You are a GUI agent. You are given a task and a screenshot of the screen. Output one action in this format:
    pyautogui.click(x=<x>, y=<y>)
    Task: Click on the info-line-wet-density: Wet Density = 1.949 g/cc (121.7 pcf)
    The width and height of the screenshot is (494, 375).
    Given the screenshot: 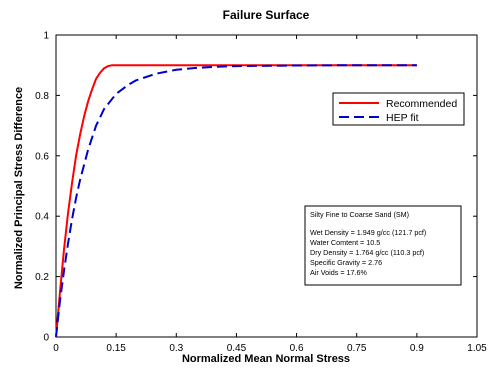 What is the action you would take?
    pyautogui.click(x=368, y=232)
    